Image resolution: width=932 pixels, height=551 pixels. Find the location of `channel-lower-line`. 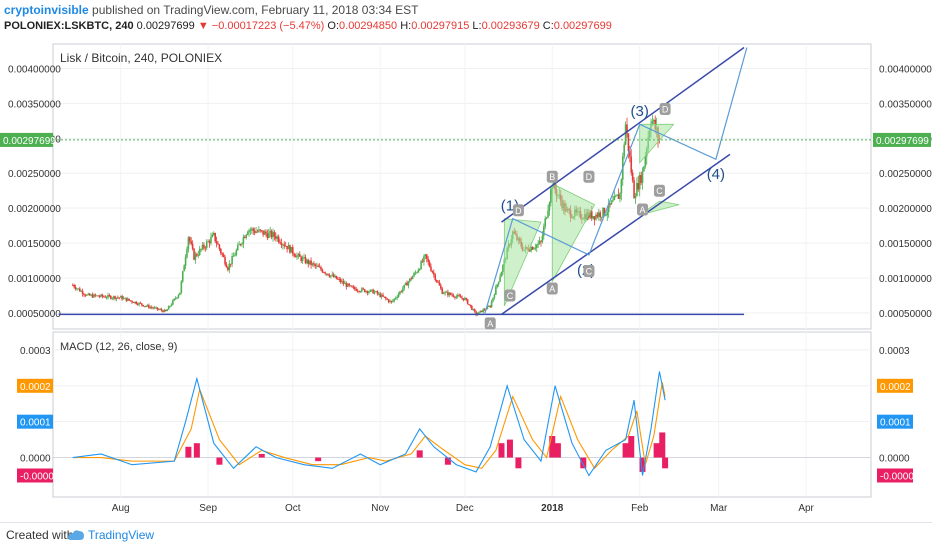

channel-lower-line is located at coordinates (616, 234).